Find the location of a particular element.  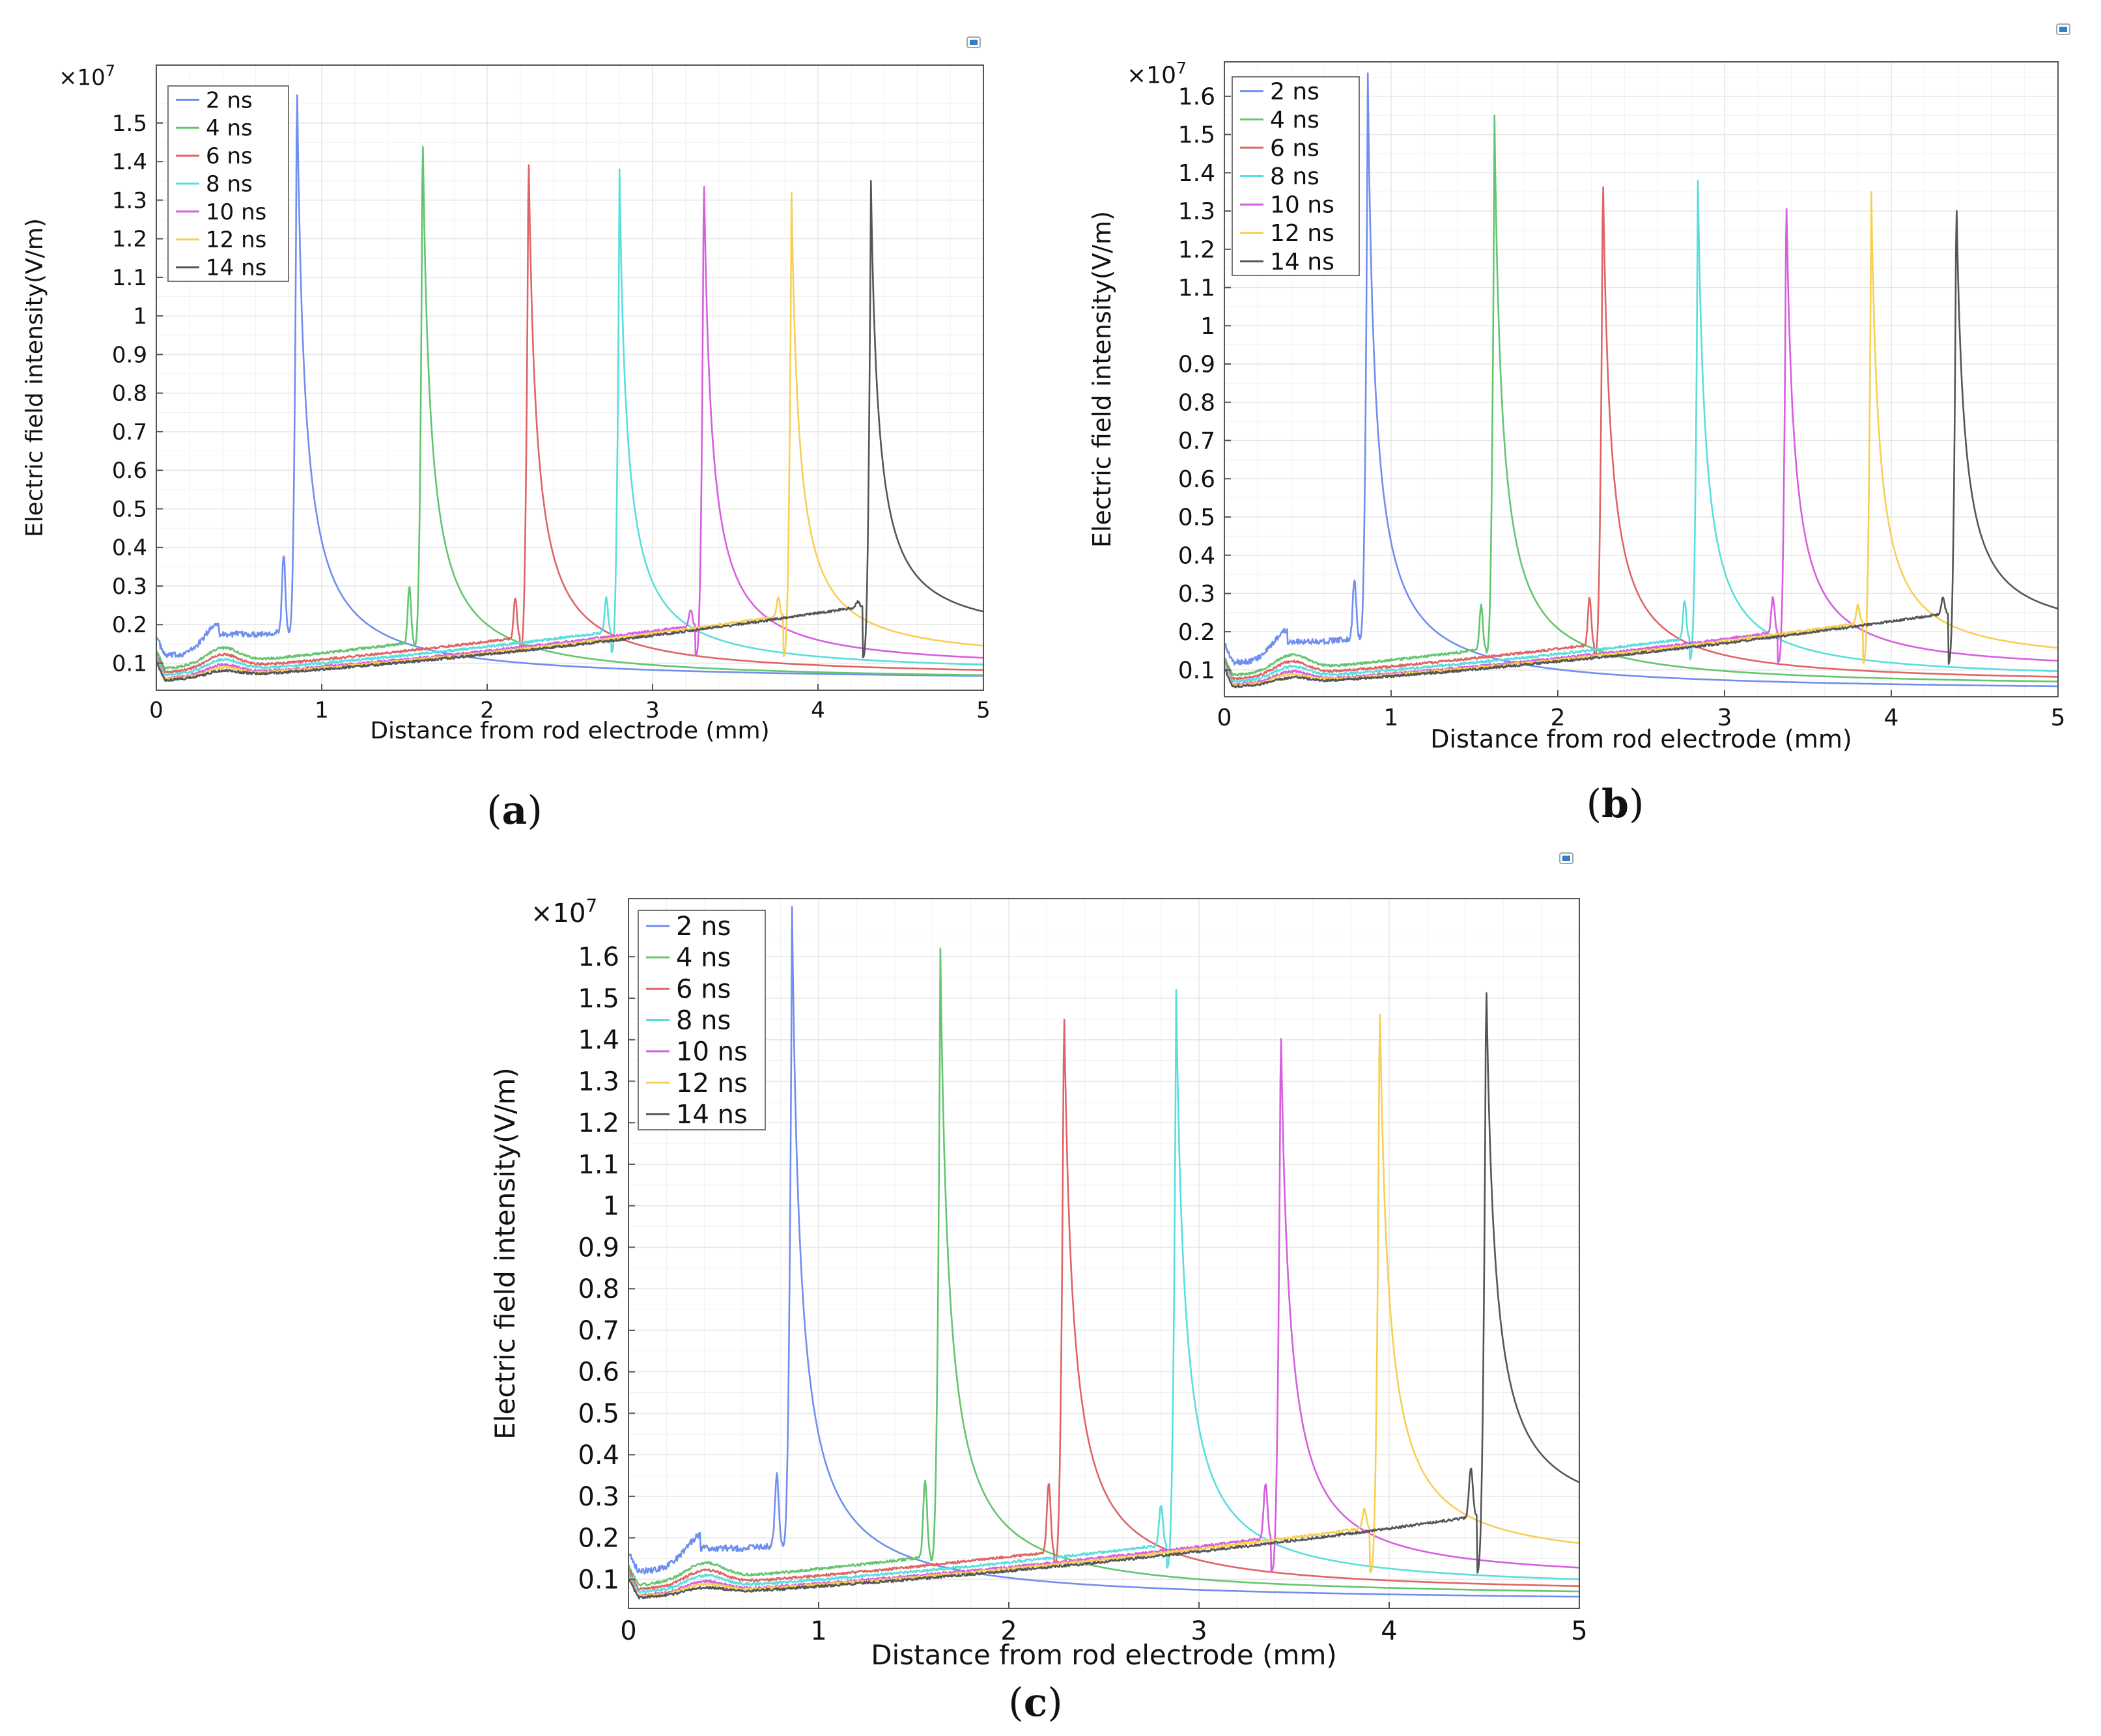

panel-label-close-paren: ) is located at coordinates (1636, 804).